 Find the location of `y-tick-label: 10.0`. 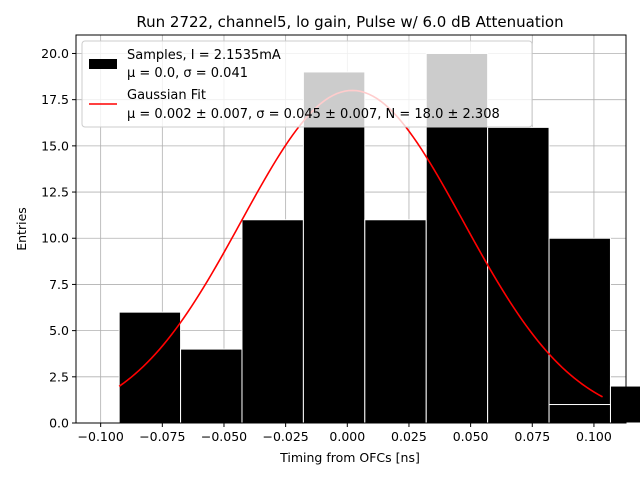

y-tick-label: 10.0 is located at coordinates (55, 238).